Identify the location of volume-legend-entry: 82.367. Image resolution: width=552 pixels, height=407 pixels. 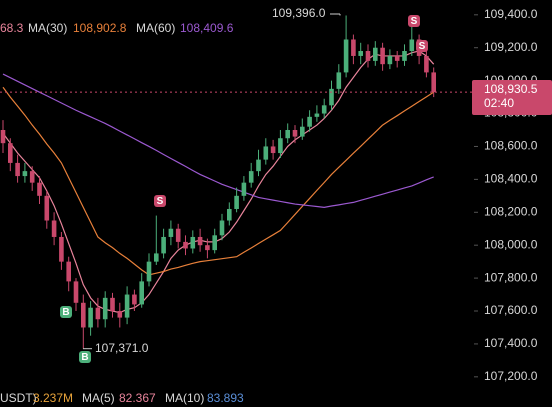
(137, 398).